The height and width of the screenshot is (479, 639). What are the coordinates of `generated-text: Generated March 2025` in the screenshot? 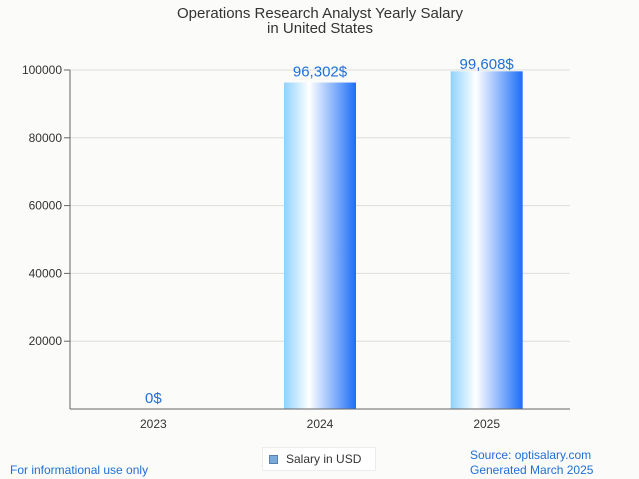 It's located at (532, 470).